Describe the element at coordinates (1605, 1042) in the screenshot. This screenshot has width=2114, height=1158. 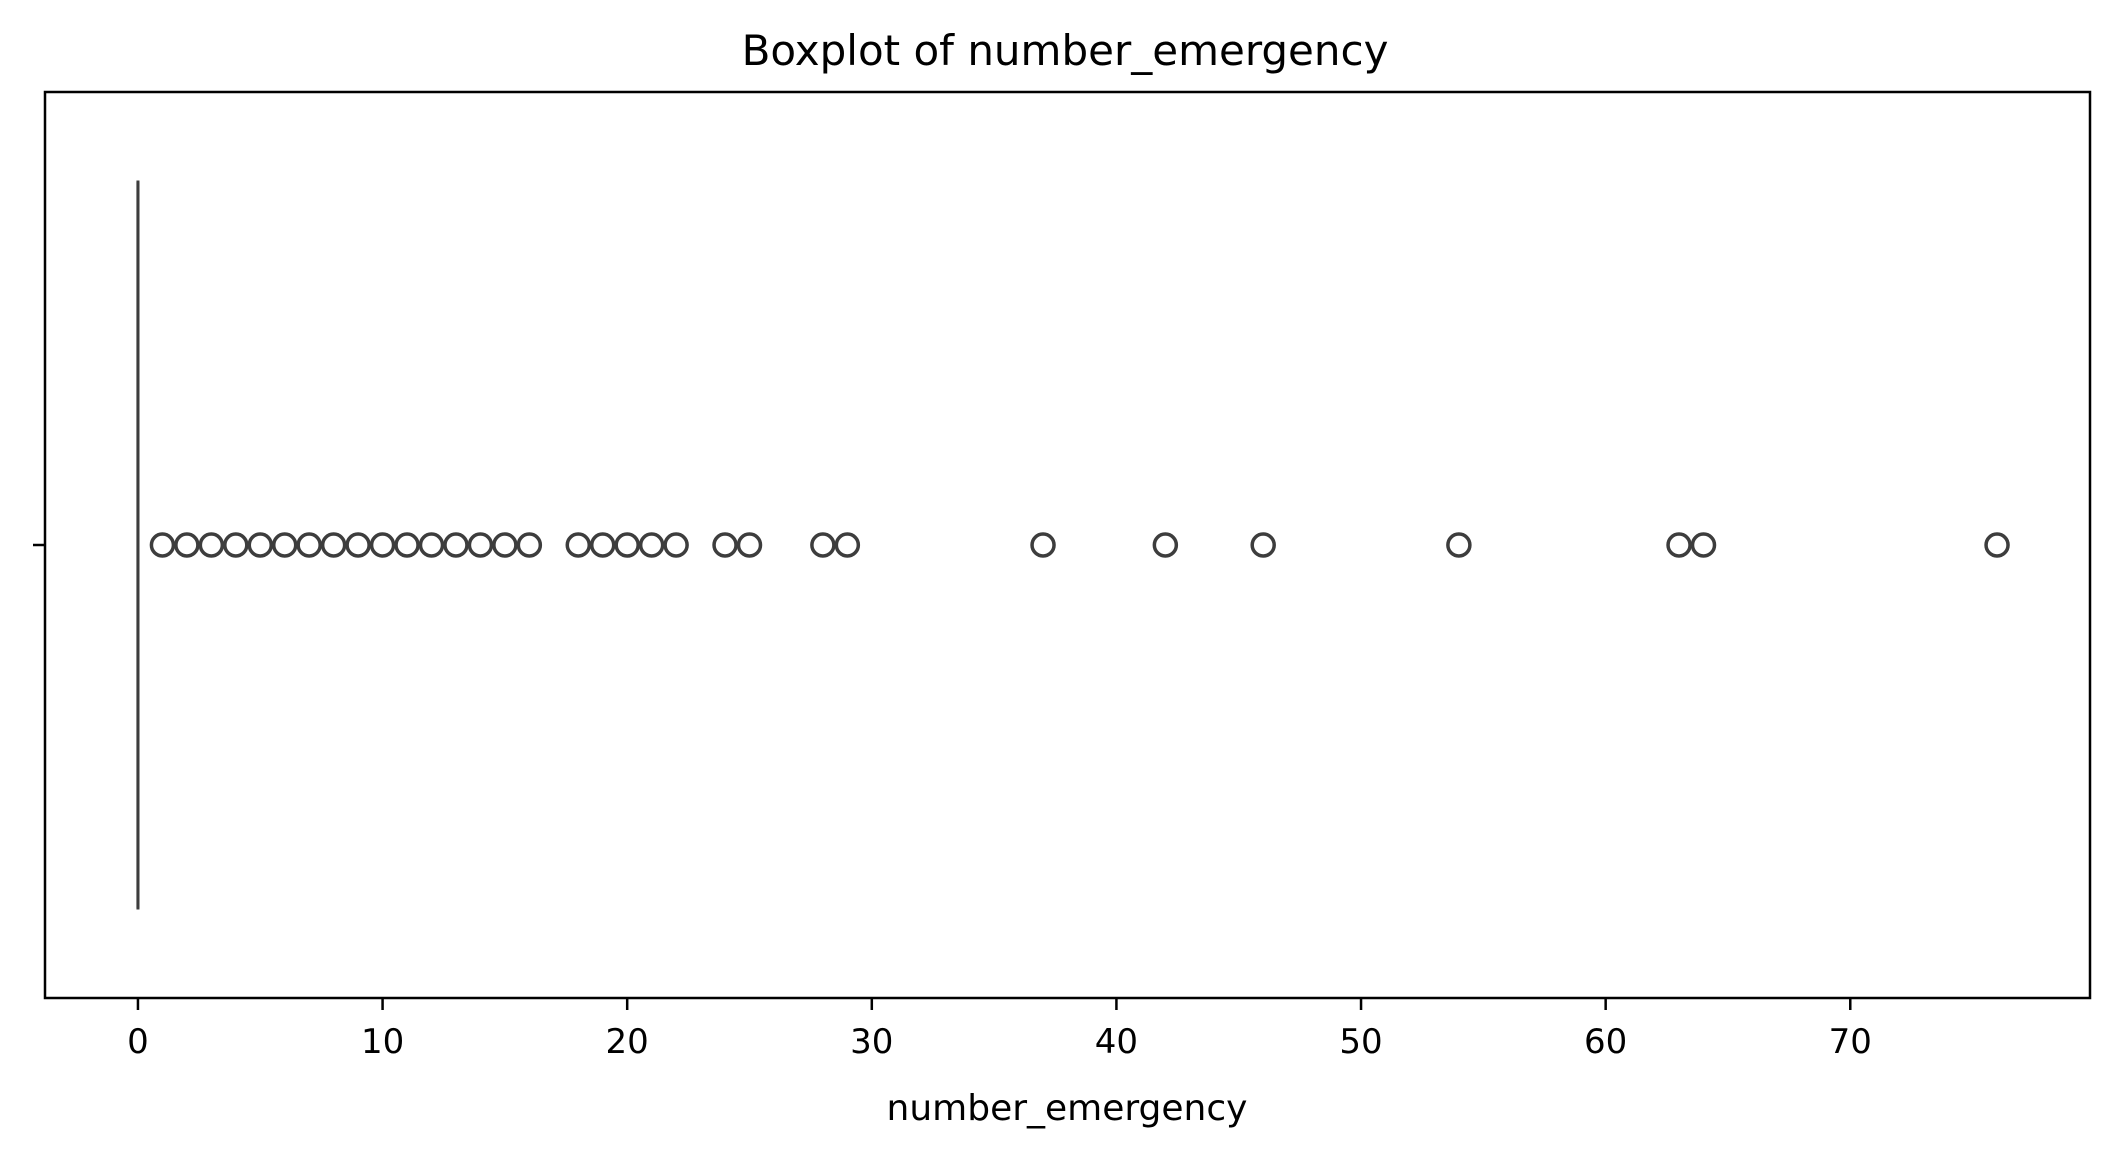
I see `x-tick-label: 60` at that location.